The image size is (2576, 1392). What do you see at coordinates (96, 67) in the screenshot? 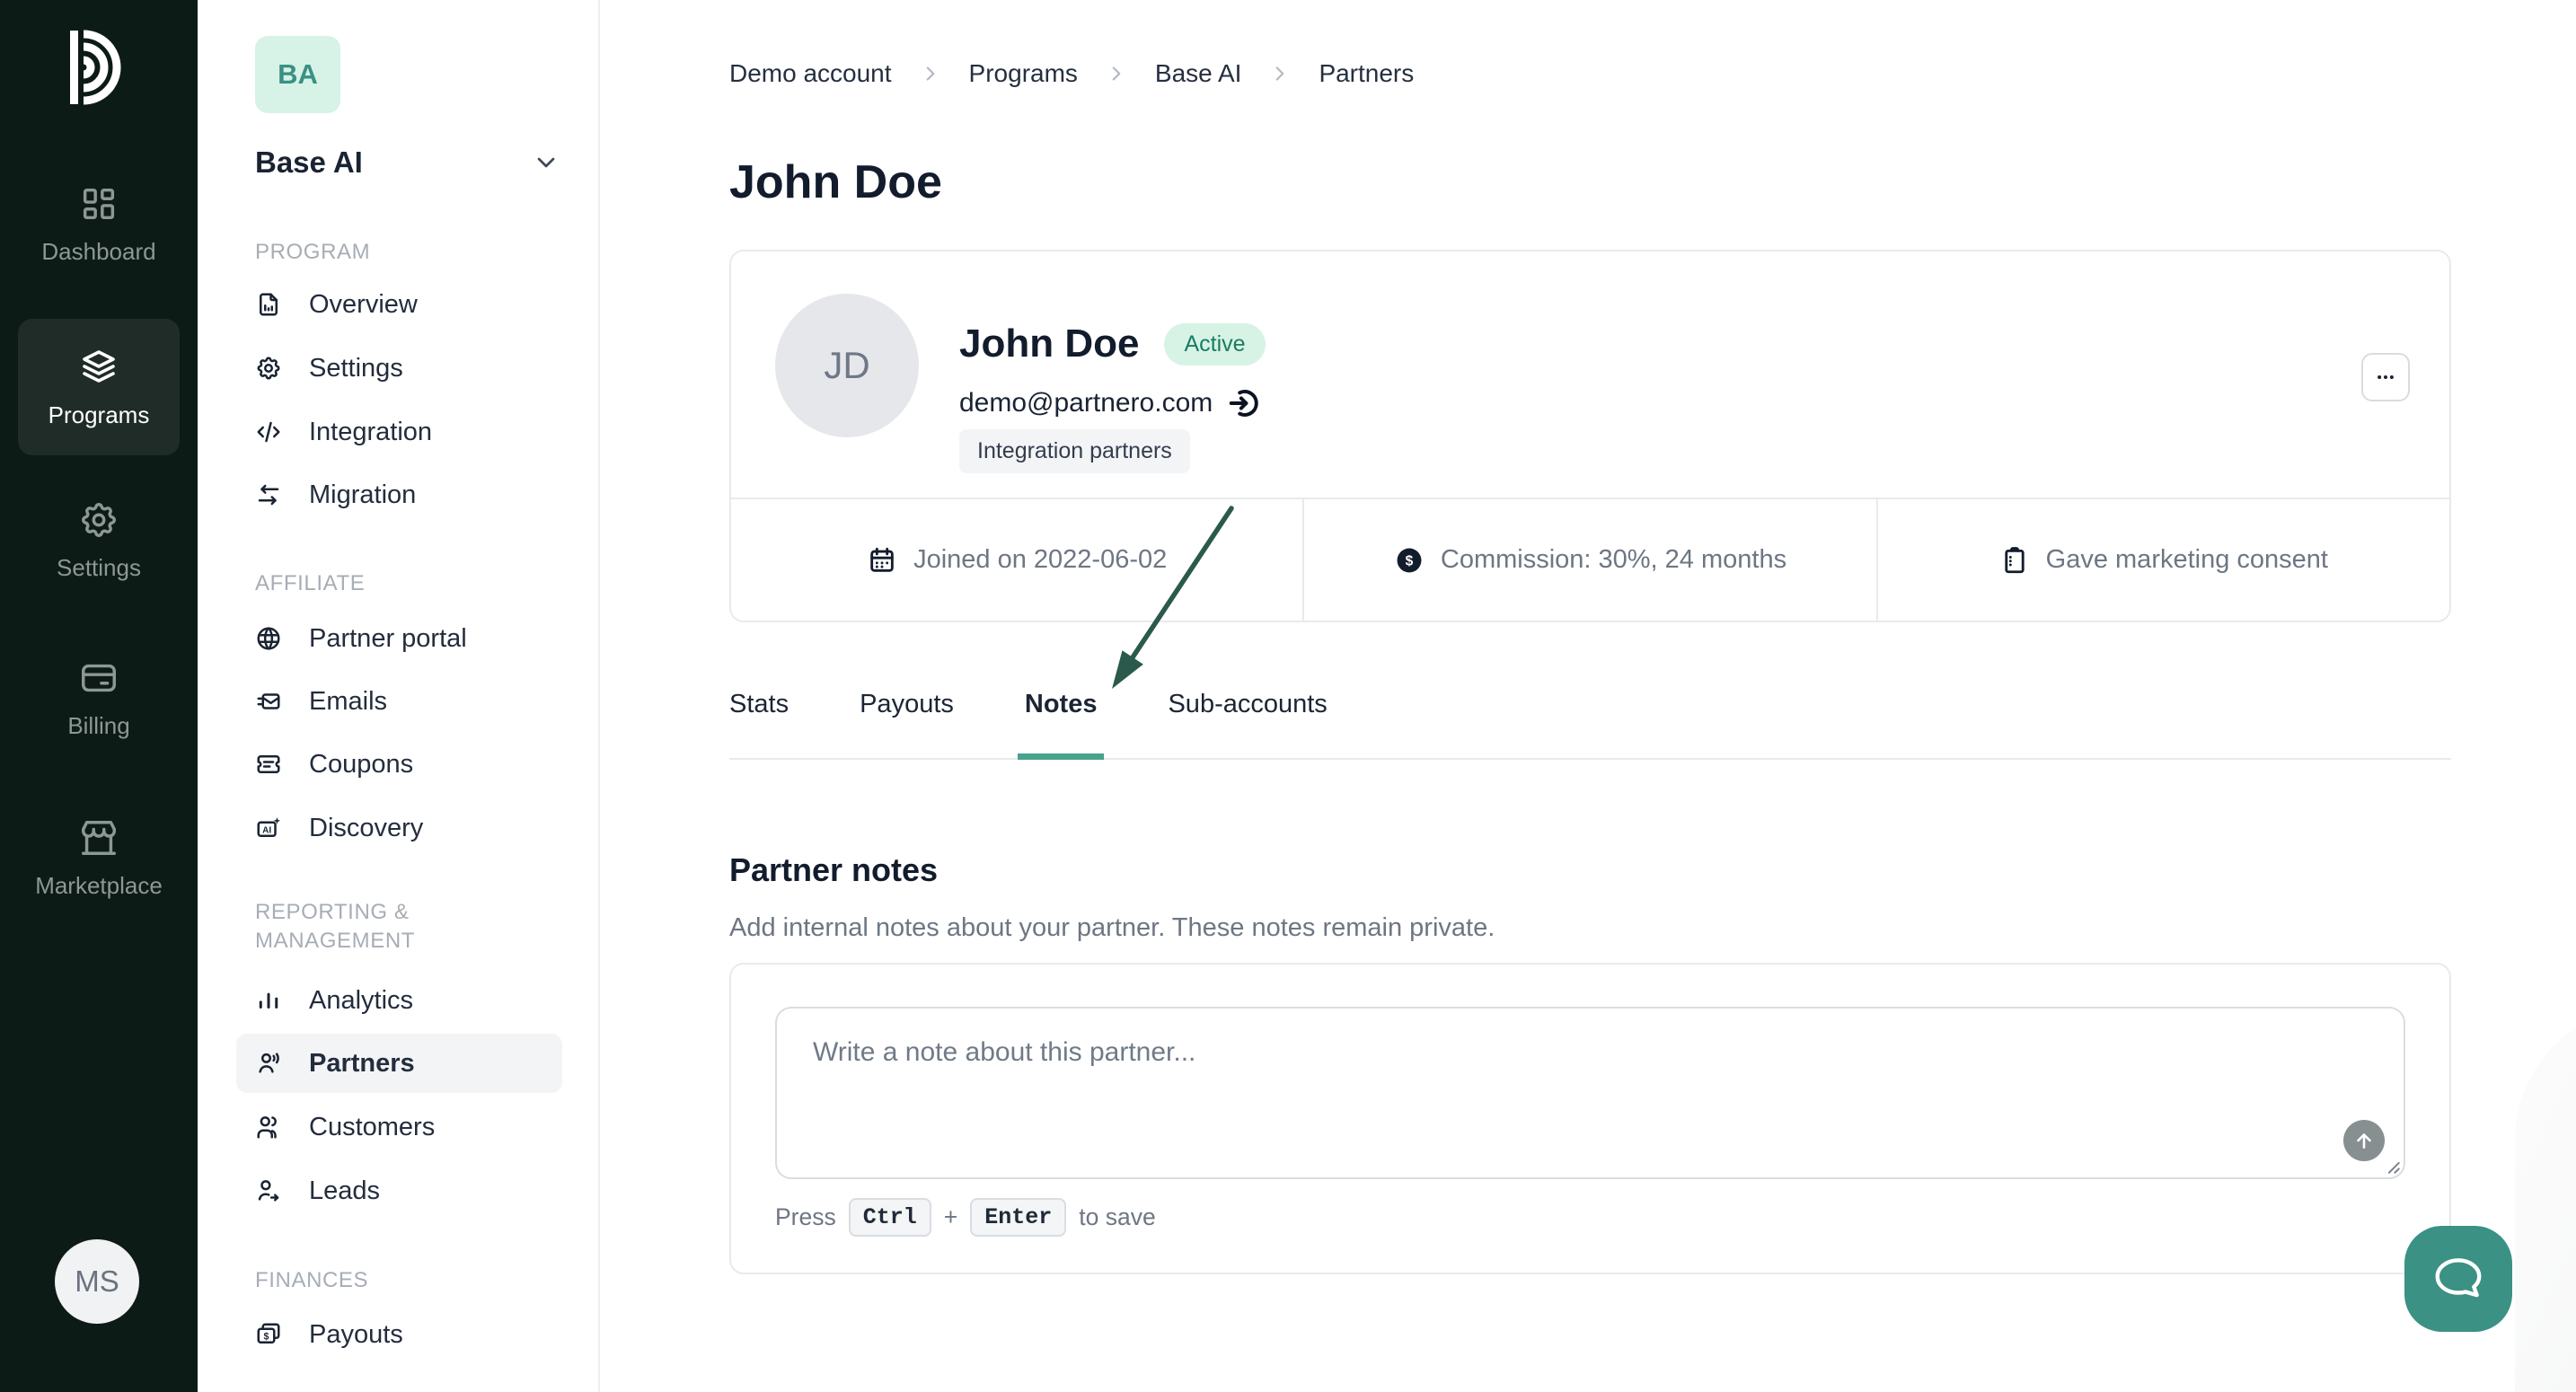
I see `partnero-logo` at bounding box center [96, 67].